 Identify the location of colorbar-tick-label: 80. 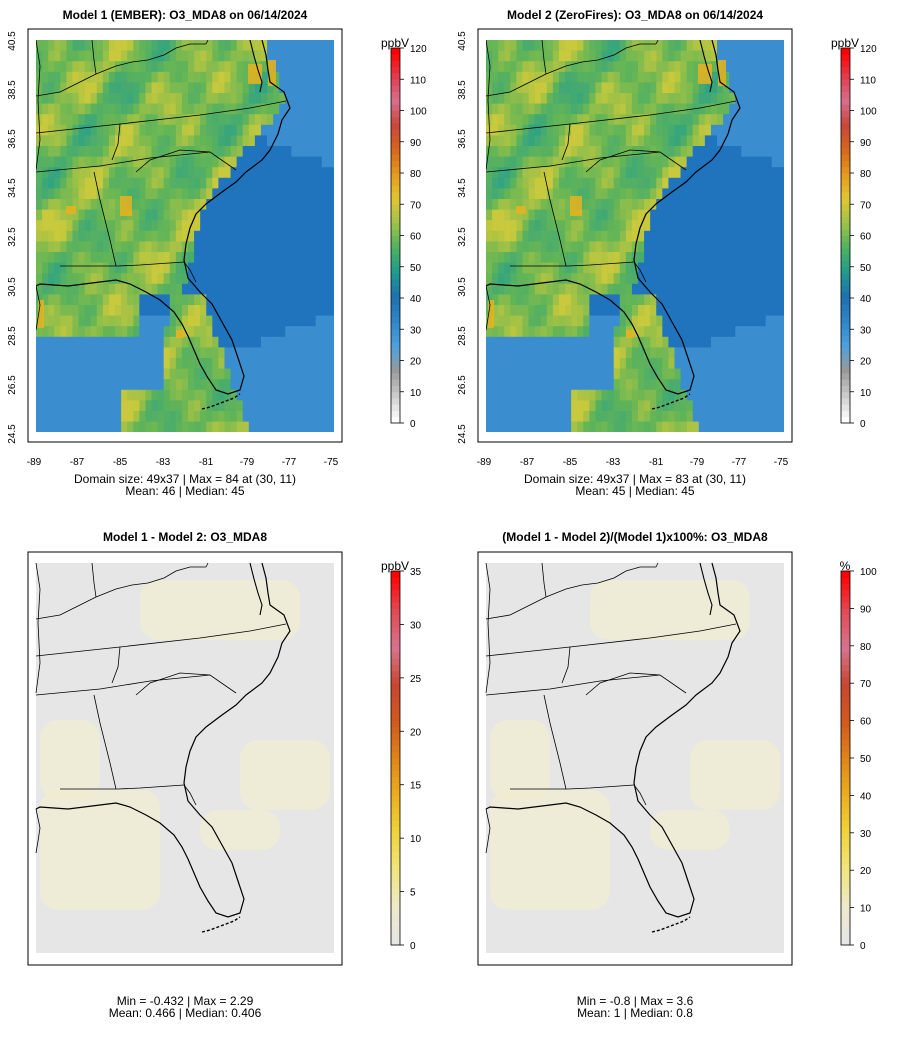
(866, 647).